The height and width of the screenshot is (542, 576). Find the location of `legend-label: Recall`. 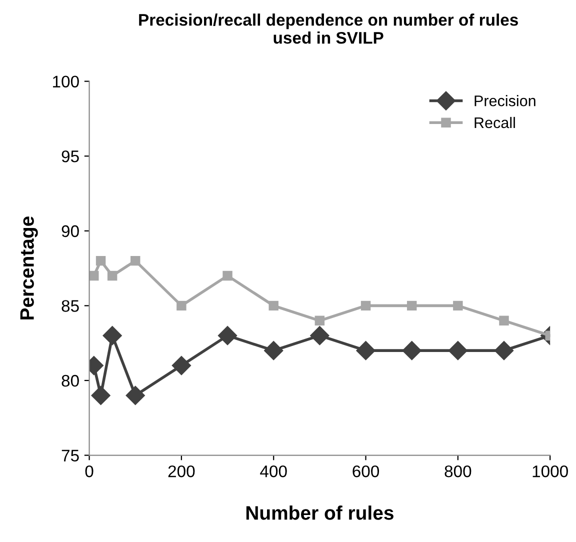

legend-label: Recall is located at coordinates (494, 122).